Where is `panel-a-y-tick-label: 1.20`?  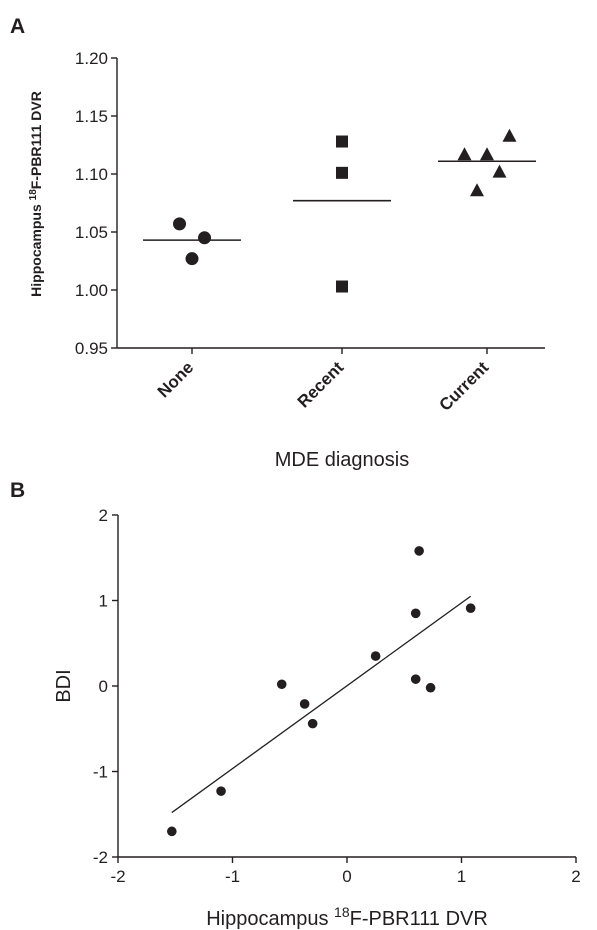 panel-a-y-tick-label: 1.20 is located at coordinates (91, 58).